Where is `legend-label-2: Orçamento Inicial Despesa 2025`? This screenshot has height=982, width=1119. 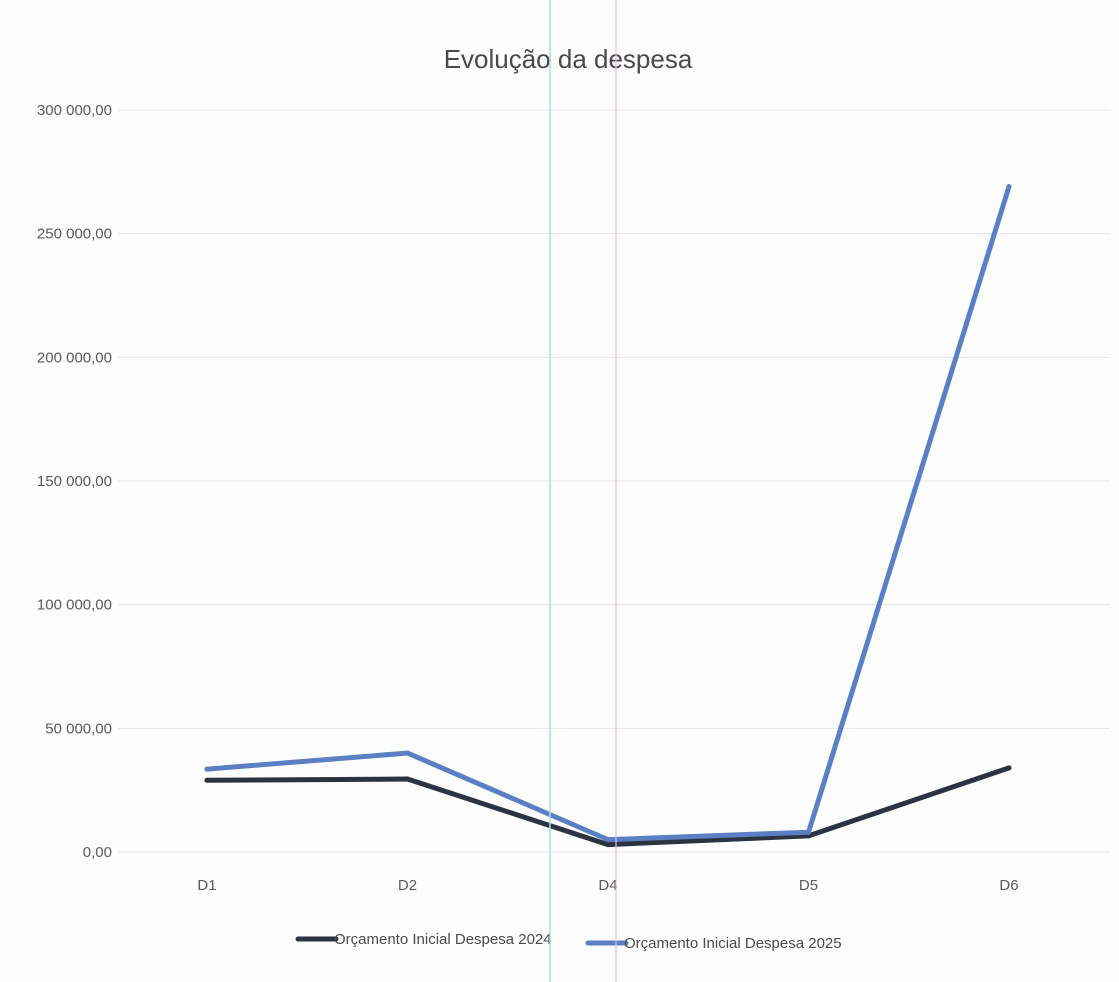
legend-label-2: Orçamento Inicial Despesa 2025 is located at coordinates (733, 943).